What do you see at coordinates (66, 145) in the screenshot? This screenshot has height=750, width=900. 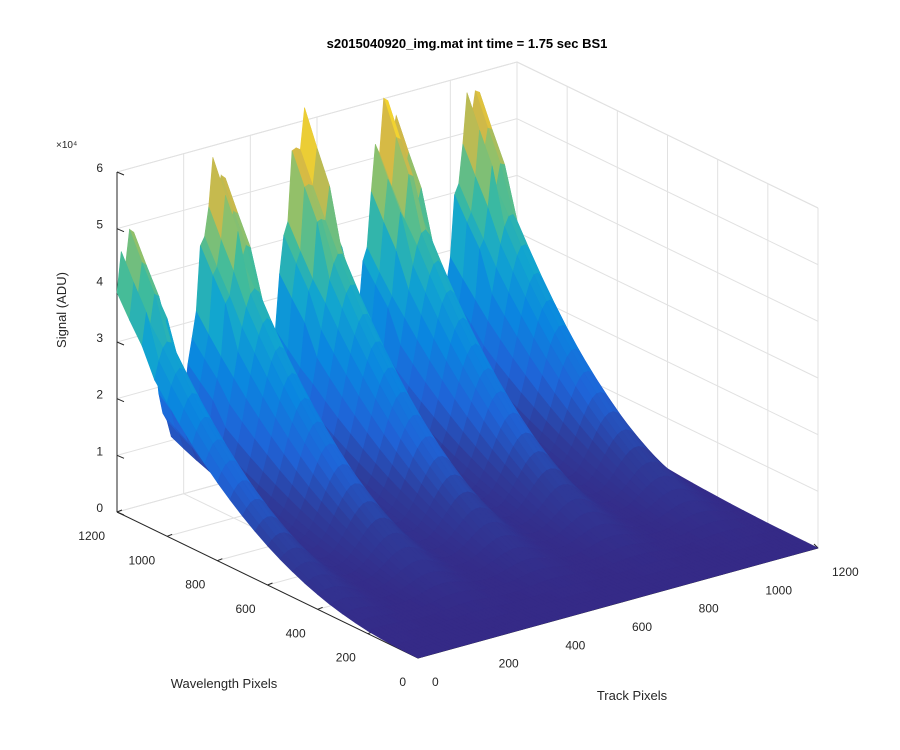 I see `z-multiplier: ×10⁴` at bounding box center [66, 145].